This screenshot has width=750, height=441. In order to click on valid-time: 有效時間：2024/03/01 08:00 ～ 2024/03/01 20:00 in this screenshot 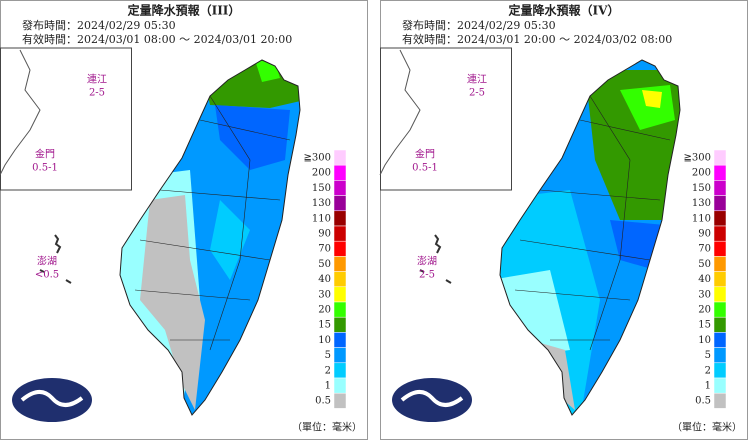, I will do `click(157, 39)`.